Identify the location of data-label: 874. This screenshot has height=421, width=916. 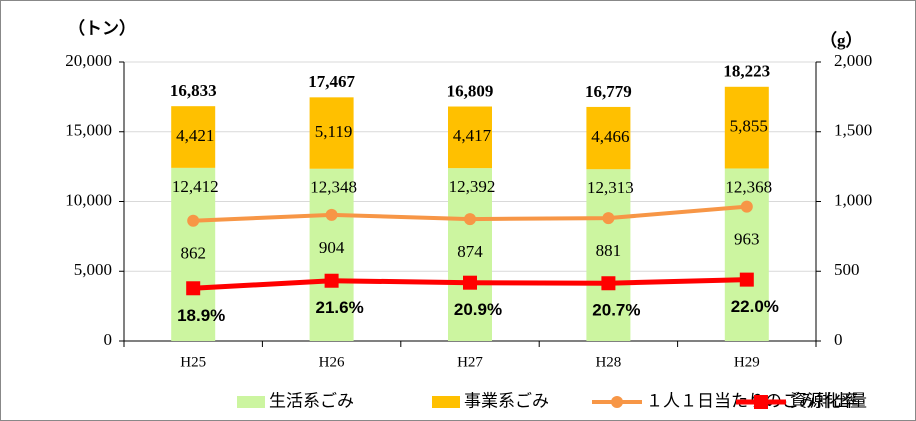
(470, 251).